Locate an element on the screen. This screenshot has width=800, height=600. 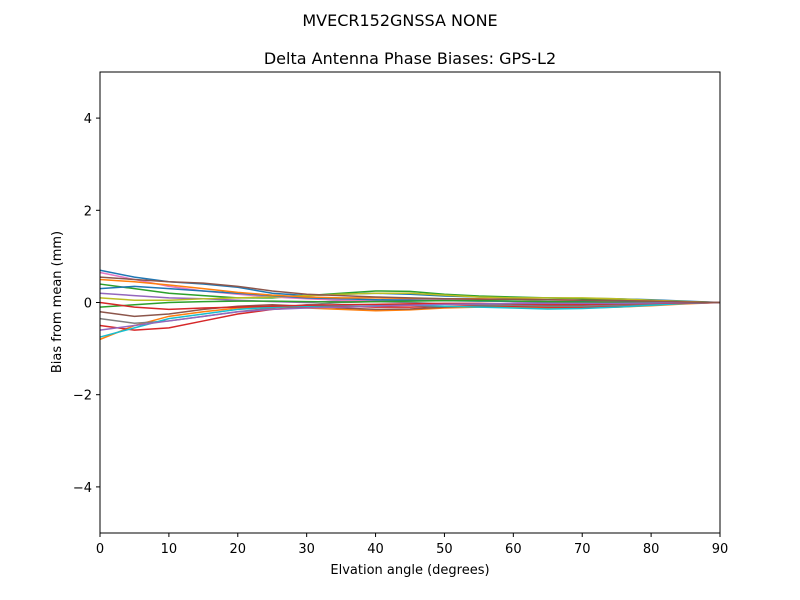
y-tick-label: 4 is located at coordinates (88, 119).